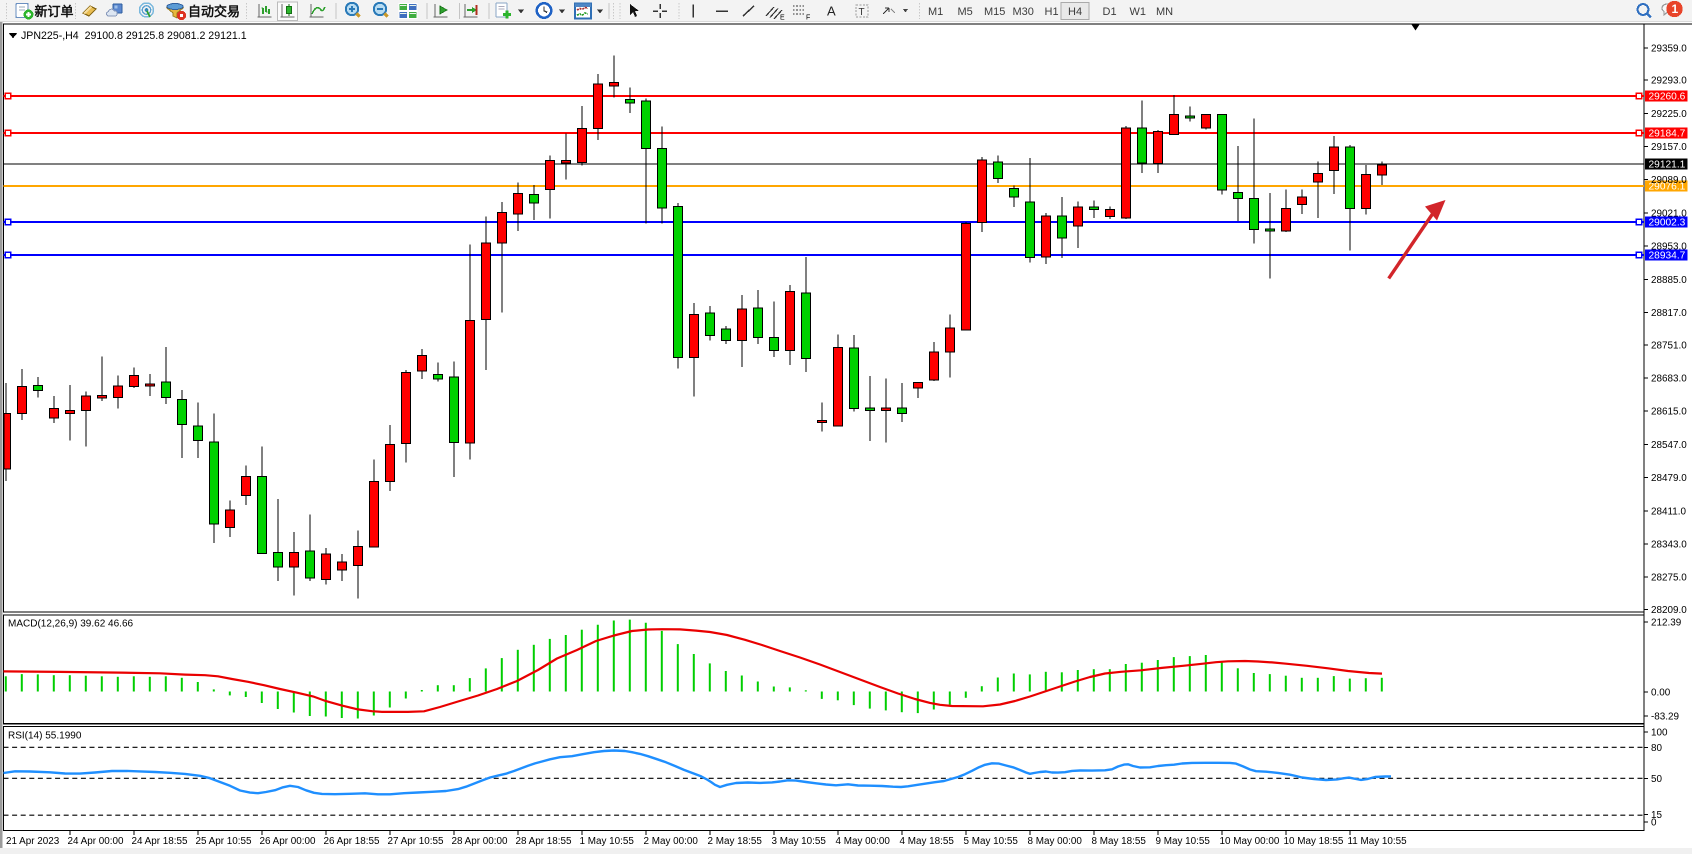 This screenshot has height=854, width=1692. Describe the element at coordinates (991, 841) in the screenshot. I see `svg-text: 5 May 10:55` at that location.